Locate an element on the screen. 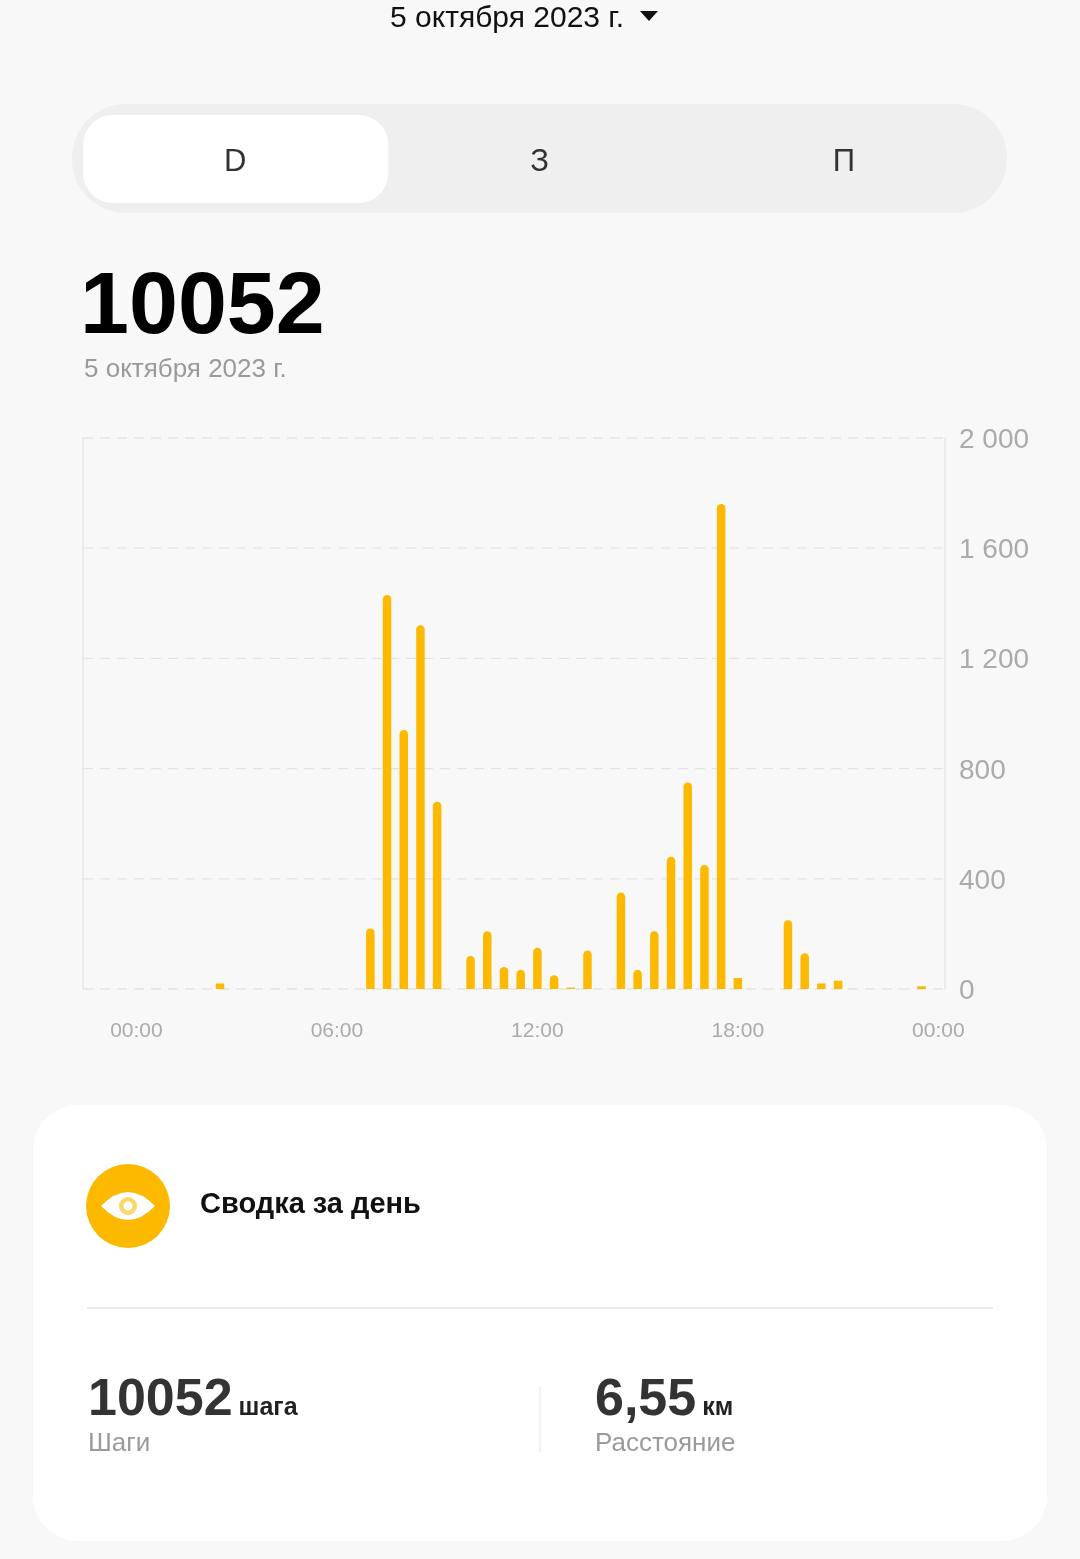 The height and width of the screenshot is (1559, 1080). text: Расстояние is located at coordinates (665, 1442).